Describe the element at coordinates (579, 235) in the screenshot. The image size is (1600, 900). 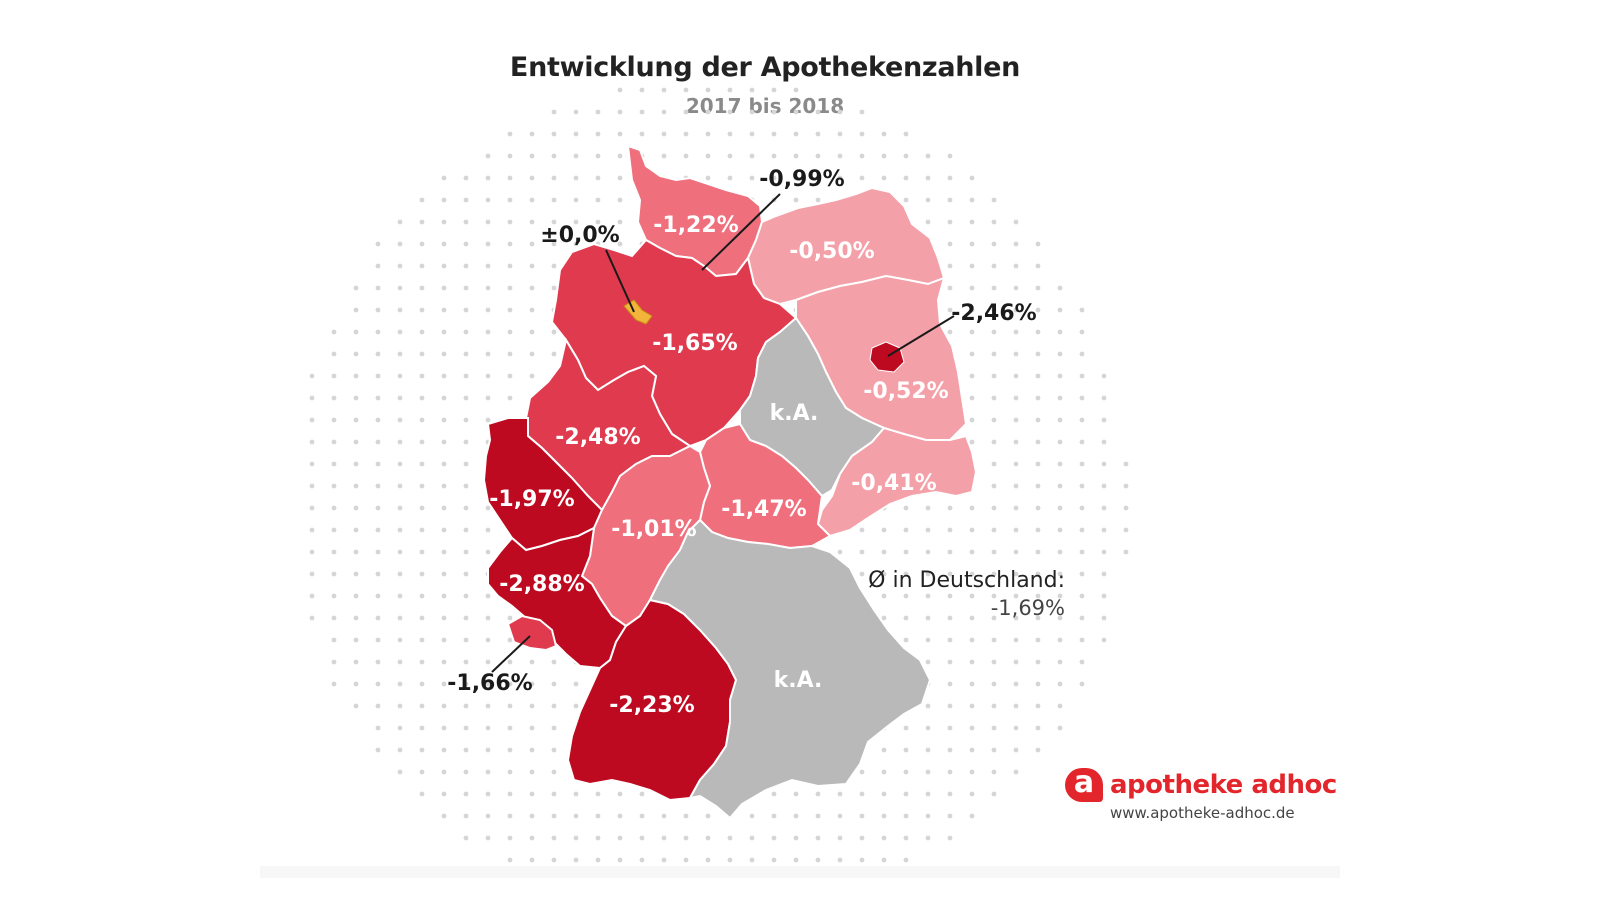
I see `label-bremen: ±0,0%` at that location.